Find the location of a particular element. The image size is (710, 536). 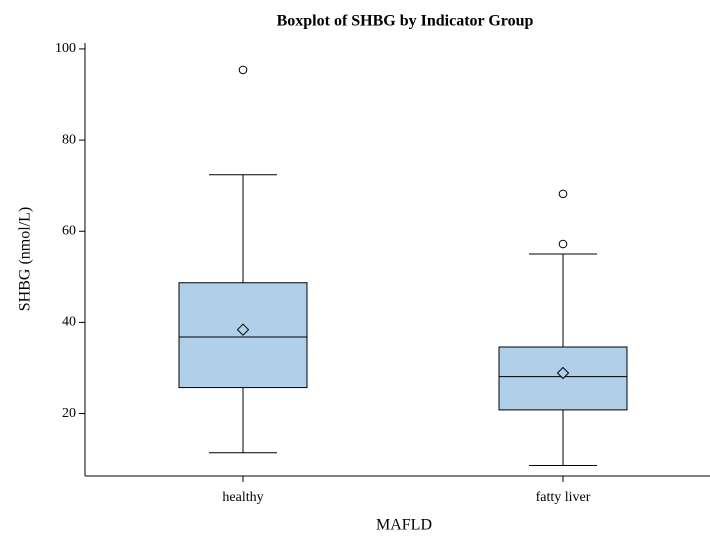

y-tick-label: 20 is located at coordinates (69, 413).